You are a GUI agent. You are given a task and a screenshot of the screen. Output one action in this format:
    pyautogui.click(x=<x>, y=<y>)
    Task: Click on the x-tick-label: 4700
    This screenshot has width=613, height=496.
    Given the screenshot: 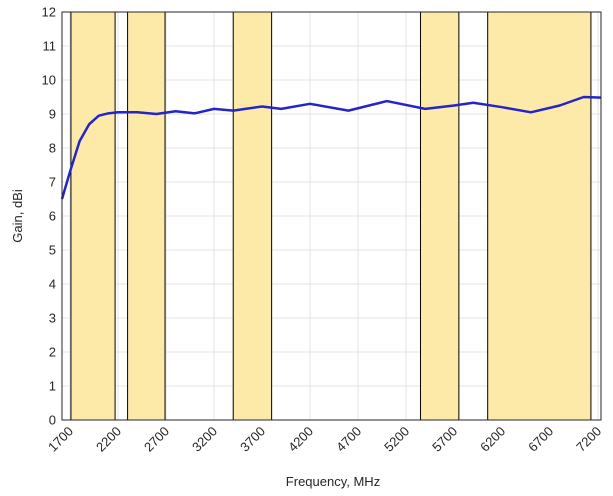 What is the action you would take?
    pyautogui.click(x=348, y=439)
    